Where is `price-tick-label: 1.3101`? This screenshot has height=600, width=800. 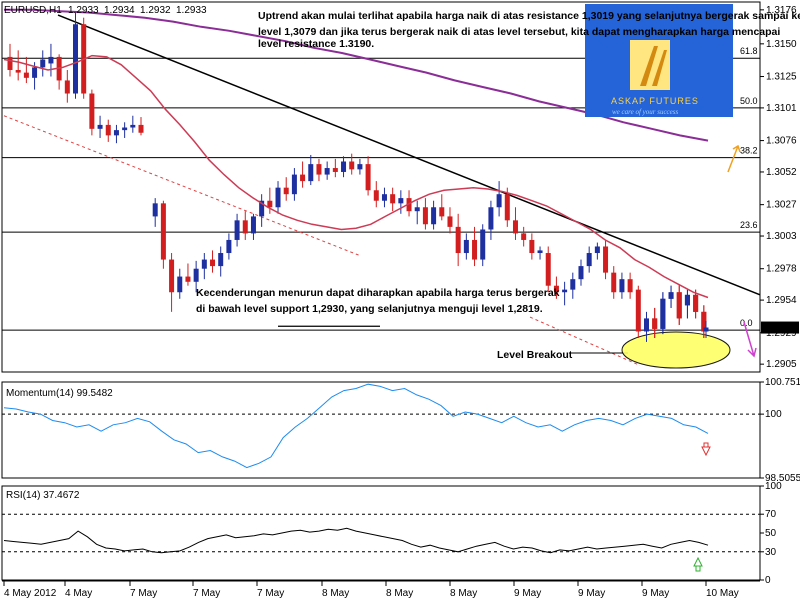
price-tick-label: 1.3101 is located at coordinates (781, 108).